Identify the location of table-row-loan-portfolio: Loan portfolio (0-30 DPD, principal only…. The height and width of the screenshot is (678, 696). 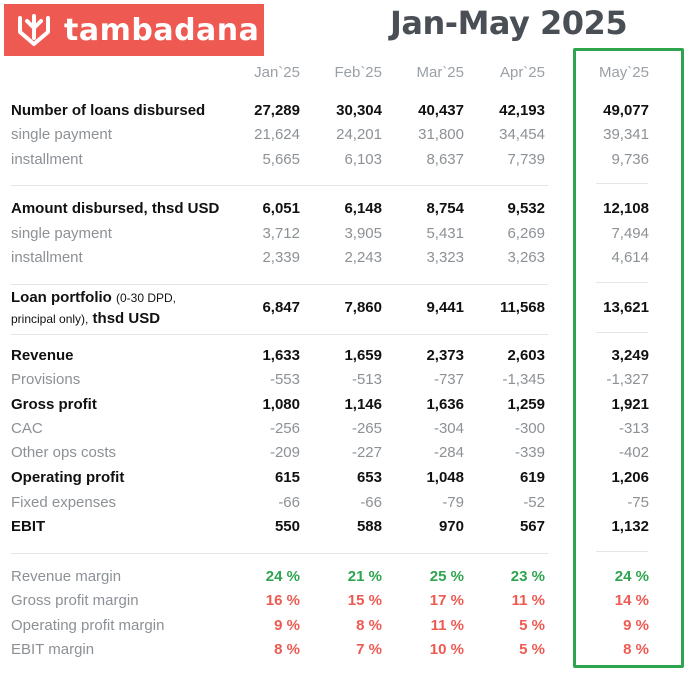
(348, 309).